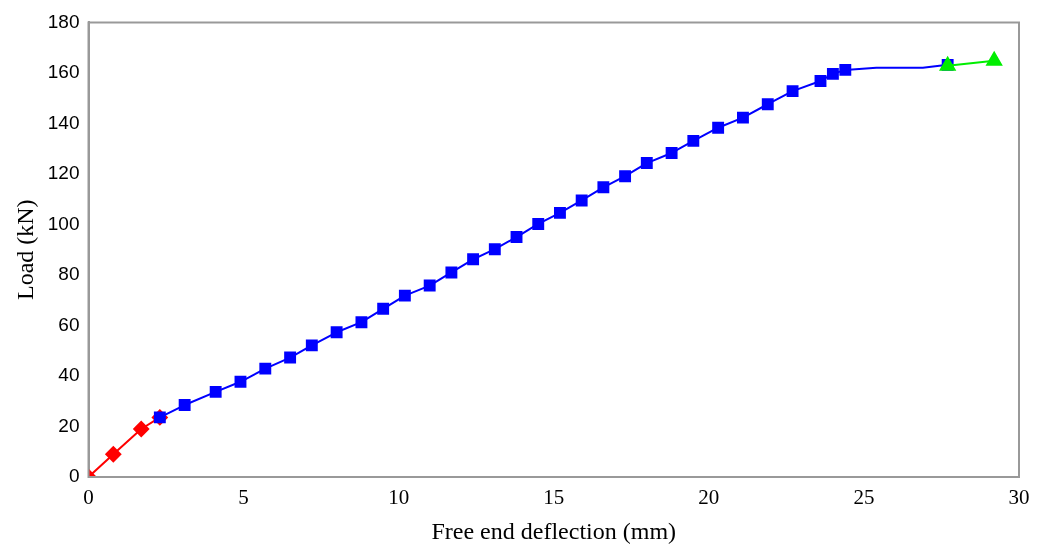  I want to click on y-tick-label: 160, so click(63, 72).